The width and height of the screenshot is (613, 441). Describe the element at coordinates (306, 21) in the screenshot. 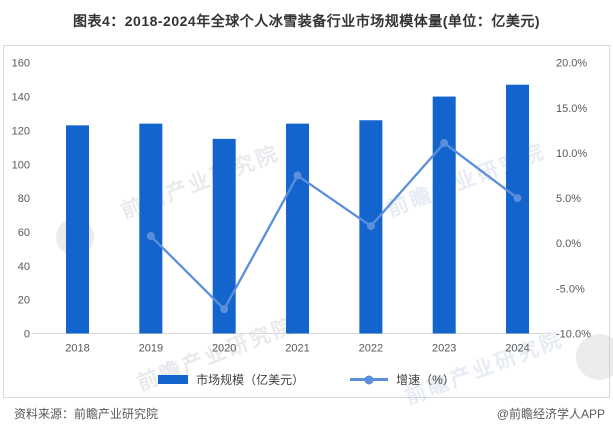

I see `chart-title: 图表4：2018-2024年全球个人冰雪装备行业市场规模体量(单位：亿美元)` at that location.